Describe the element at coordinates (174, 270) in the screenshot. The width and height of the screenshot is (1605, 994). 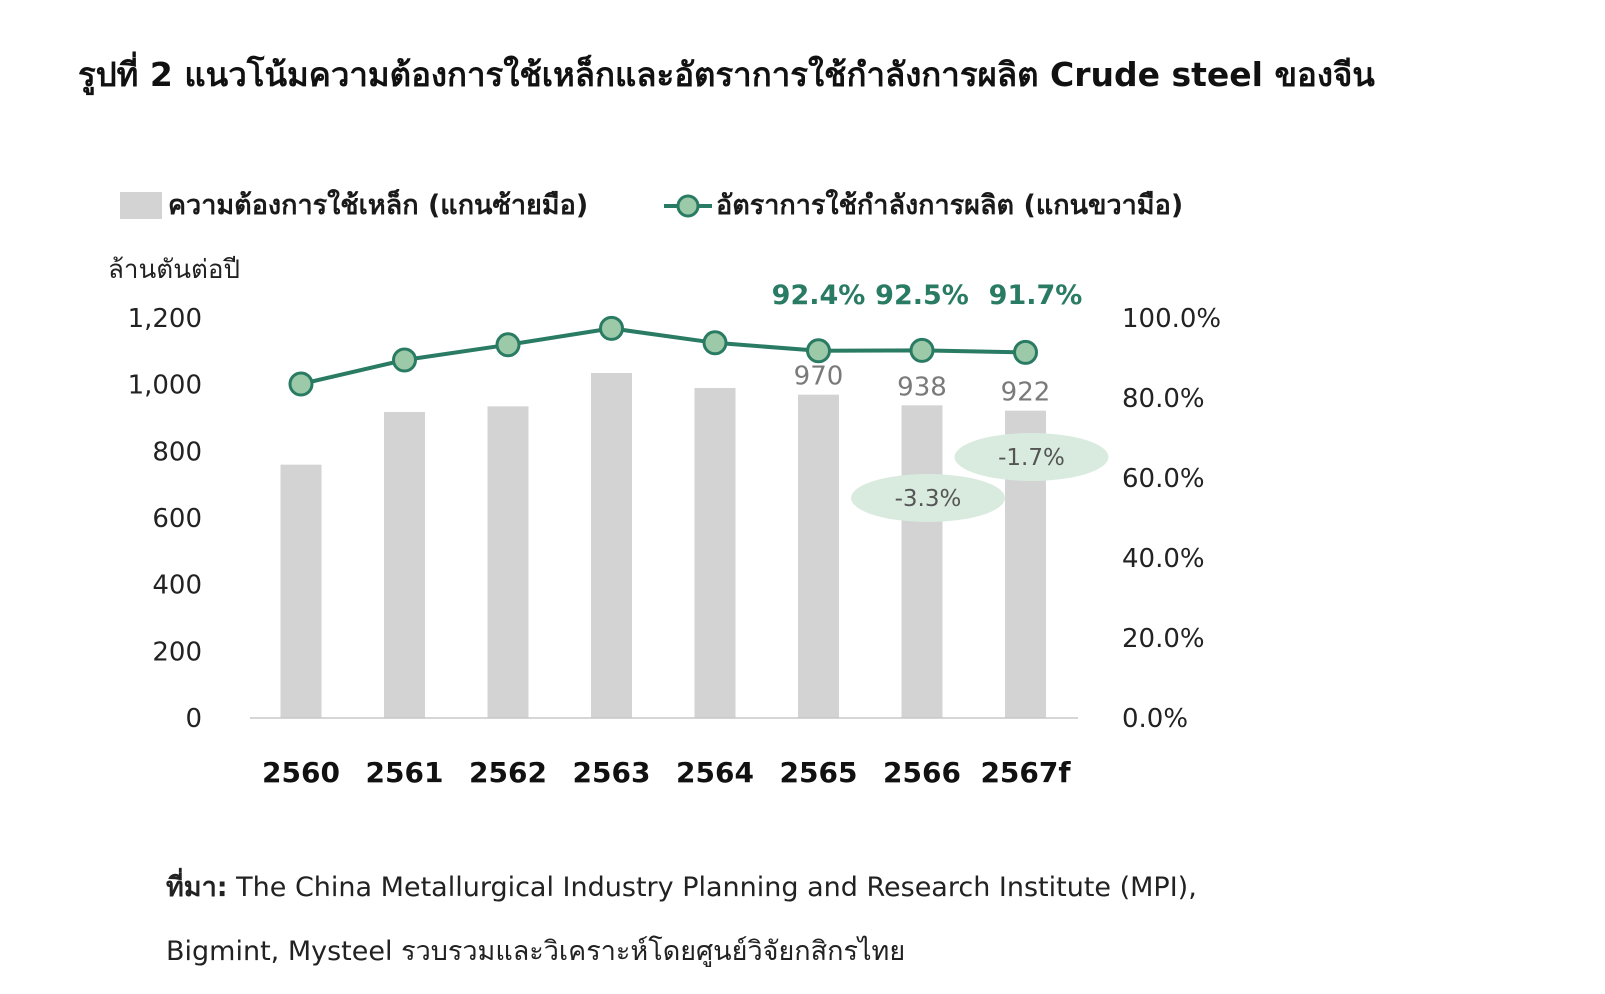
I see `y-left-axis-label: ล้านตันต่อปี` at that location.